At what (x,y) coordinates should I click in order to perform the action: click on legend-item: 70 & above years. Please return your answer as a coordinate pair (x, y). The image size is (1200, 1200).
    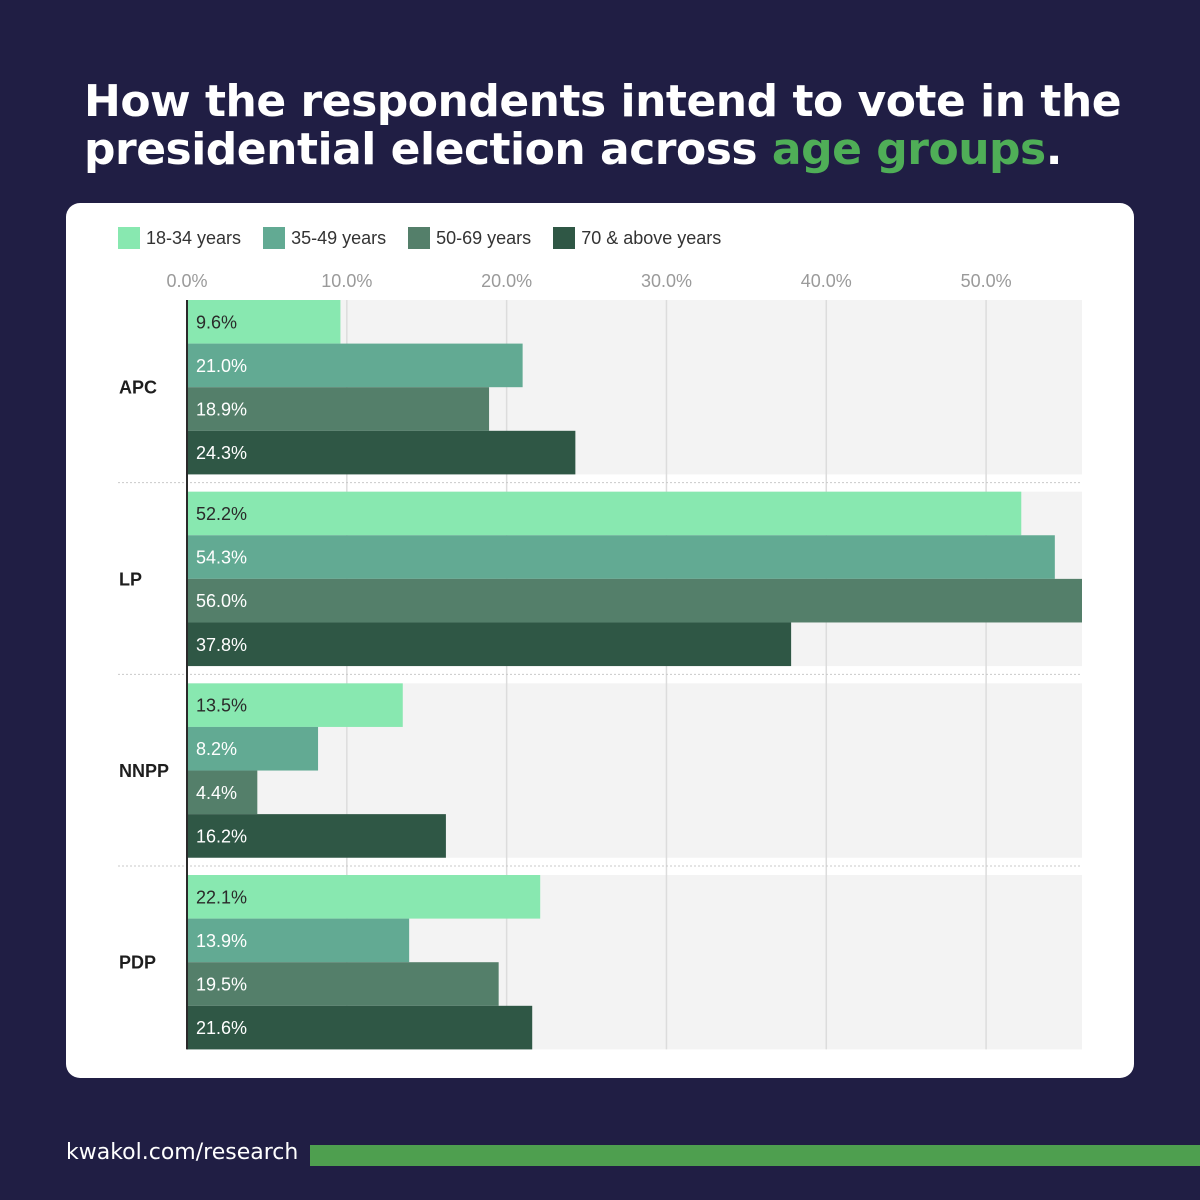
    Looking at the image, I should click on (637, 238).